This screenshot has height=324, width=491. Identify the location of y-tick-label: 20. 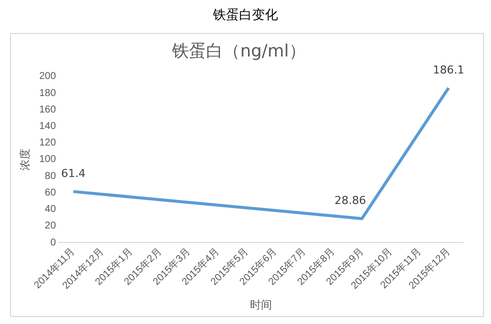
(50, 226).